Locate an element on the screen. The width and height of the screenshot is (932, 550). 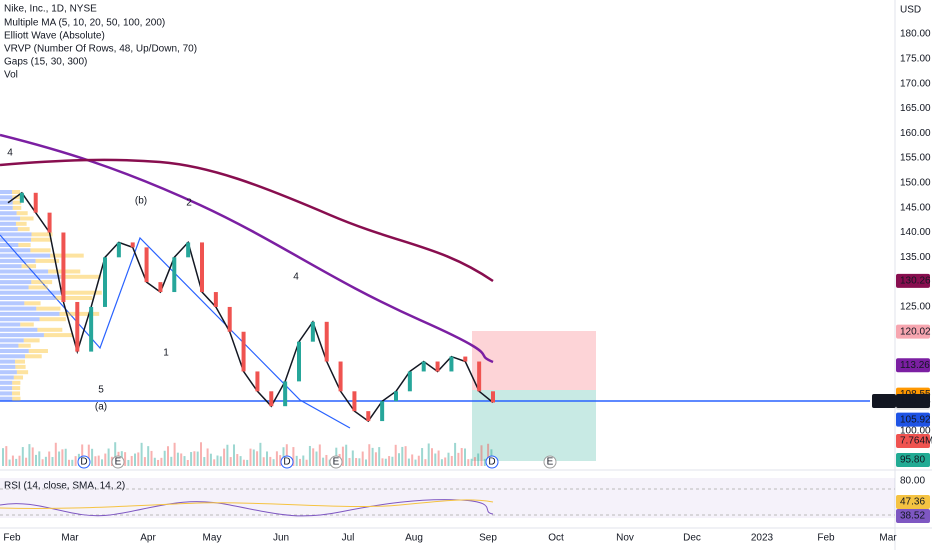
time-label: Sep is located at coordinates (488, 538).